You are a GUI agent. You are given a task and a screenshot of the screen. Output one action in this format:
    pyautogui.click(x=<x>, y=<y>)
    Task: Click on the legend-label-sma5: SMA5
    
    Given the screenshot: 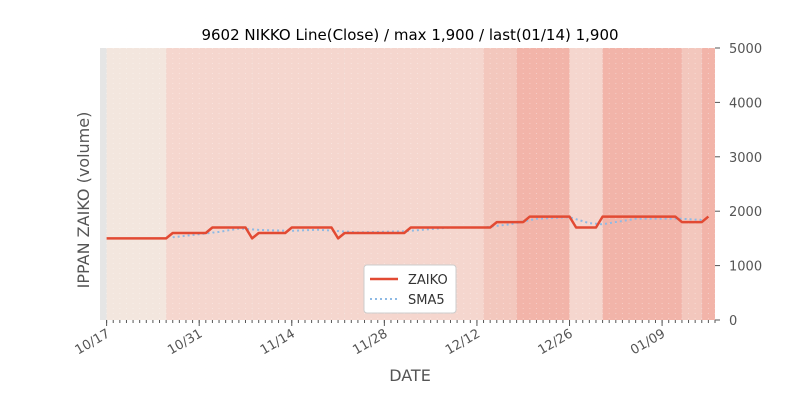 What is the action you would take?
    pyautogui.click(x=426, y=300)
    